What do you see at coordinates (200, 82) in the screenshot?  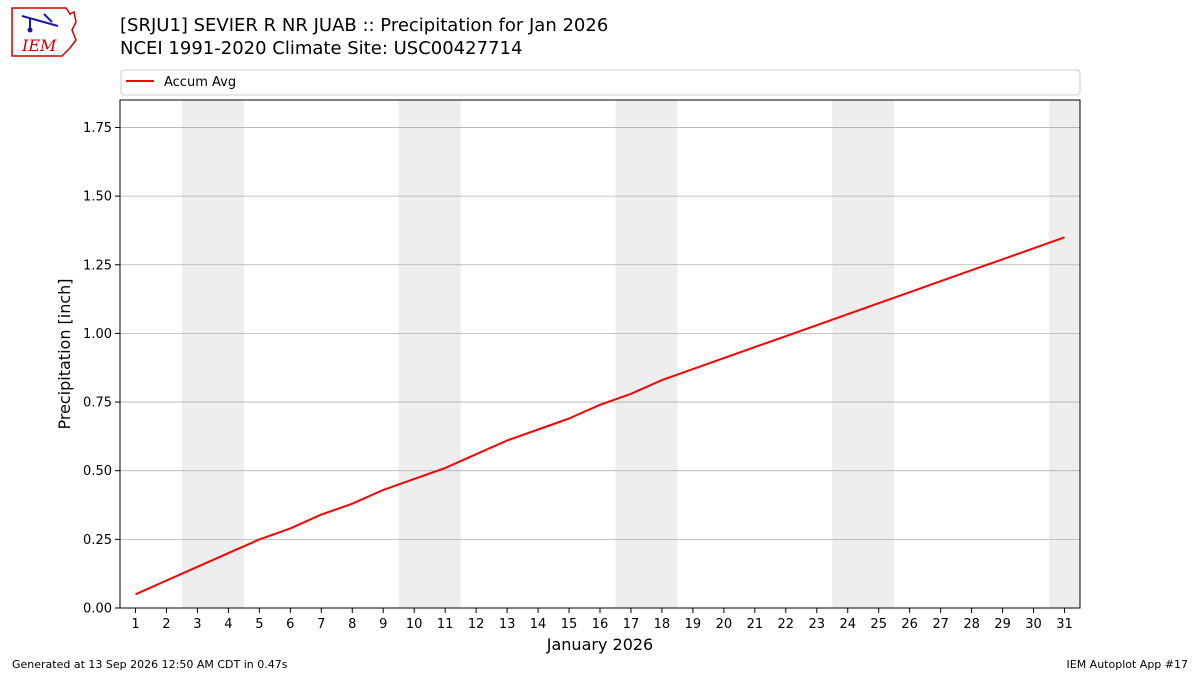 I see `legend-label-accum-avg: Accum Avg` at bounding box center [200, 82].